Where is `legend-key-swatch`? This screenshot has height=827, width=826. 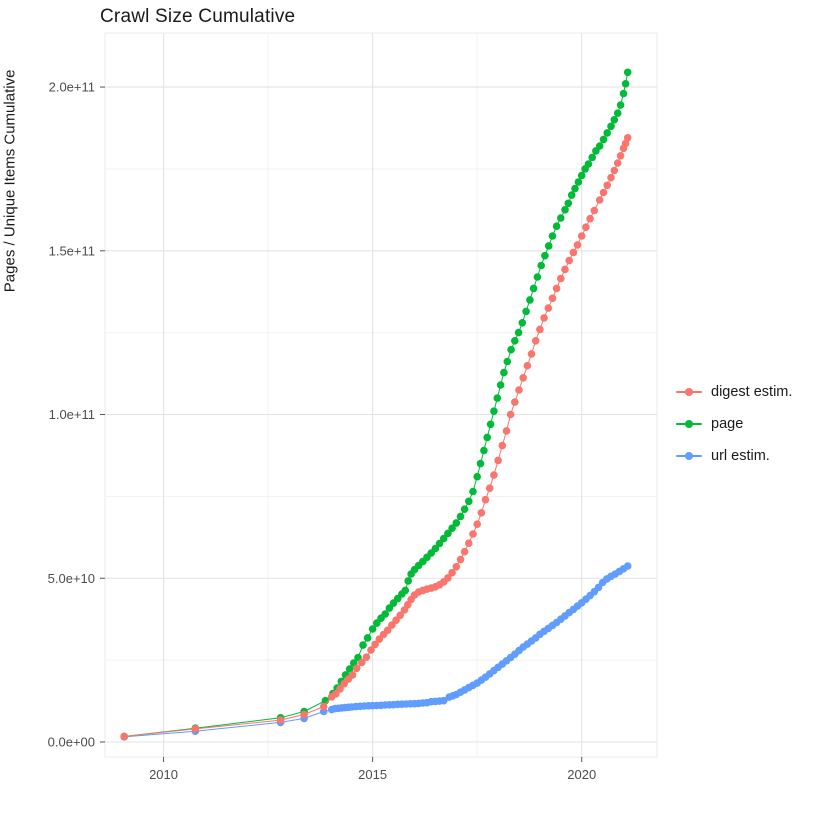
legend-key-swatch is located at coordinates (689, 456).